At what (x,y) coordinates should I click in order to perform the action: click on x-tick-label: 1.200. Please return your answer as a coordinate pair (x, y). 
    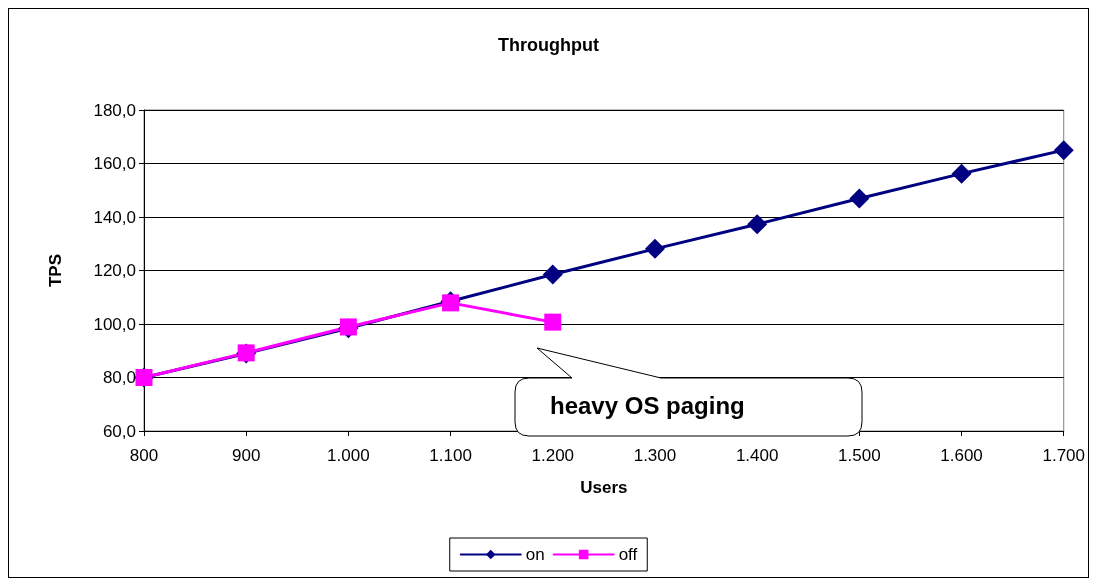
    Looking at the image, I should click on (553, 455).